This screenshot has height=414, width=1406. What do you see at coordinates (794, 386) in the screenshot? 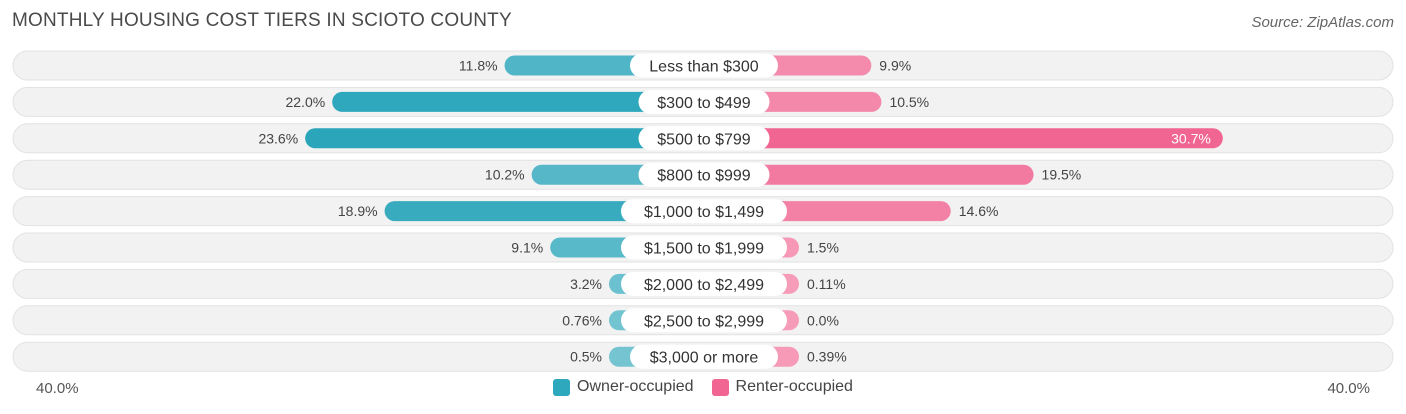
I see `legend-label-renter: Renter-occupied` at bounding box center [794, 386].